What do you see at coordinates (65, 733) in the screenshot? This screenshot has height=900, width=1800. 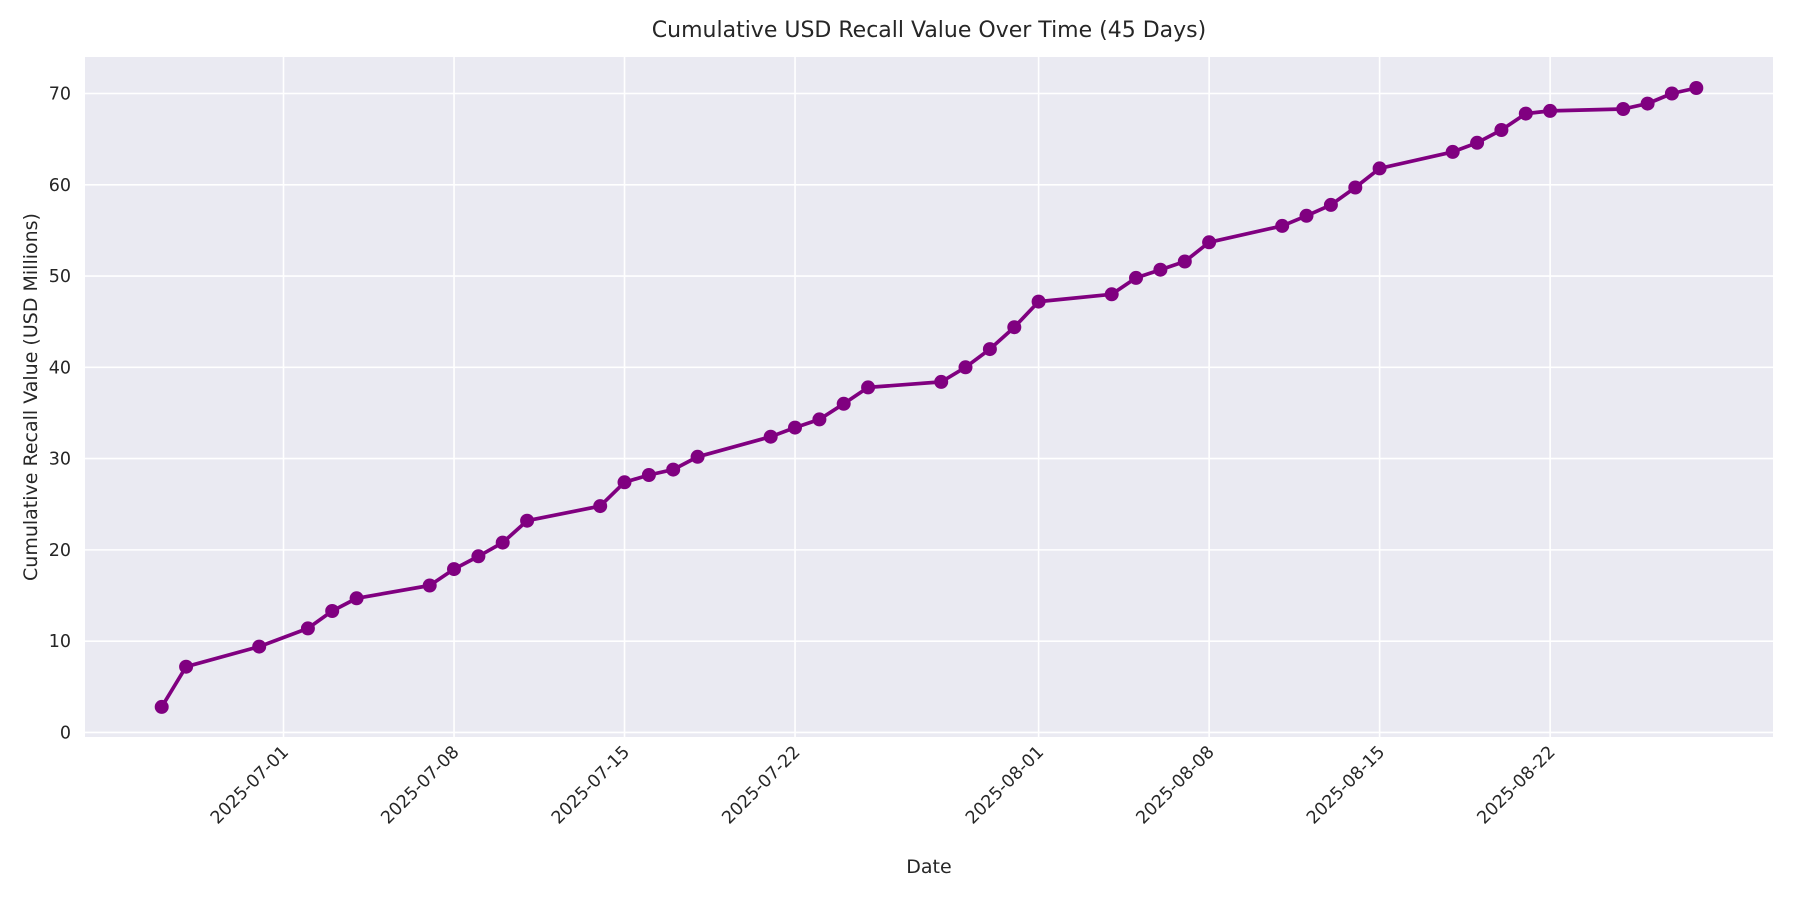 I see `y-tick-label: 0` at bounding box center [65, 733].